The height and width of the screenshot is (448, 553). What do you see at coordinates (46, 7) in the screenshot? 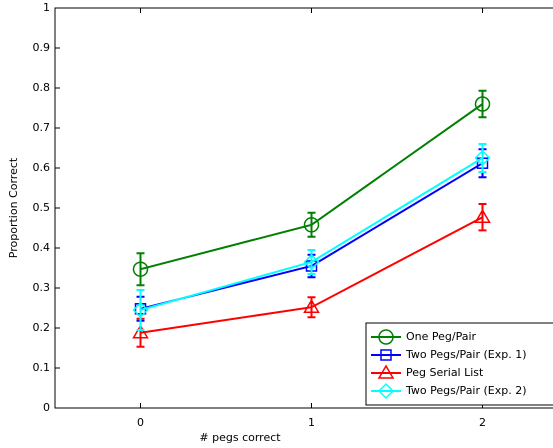
I see `y-tick-label: 1` at bounding box center [46, 7].